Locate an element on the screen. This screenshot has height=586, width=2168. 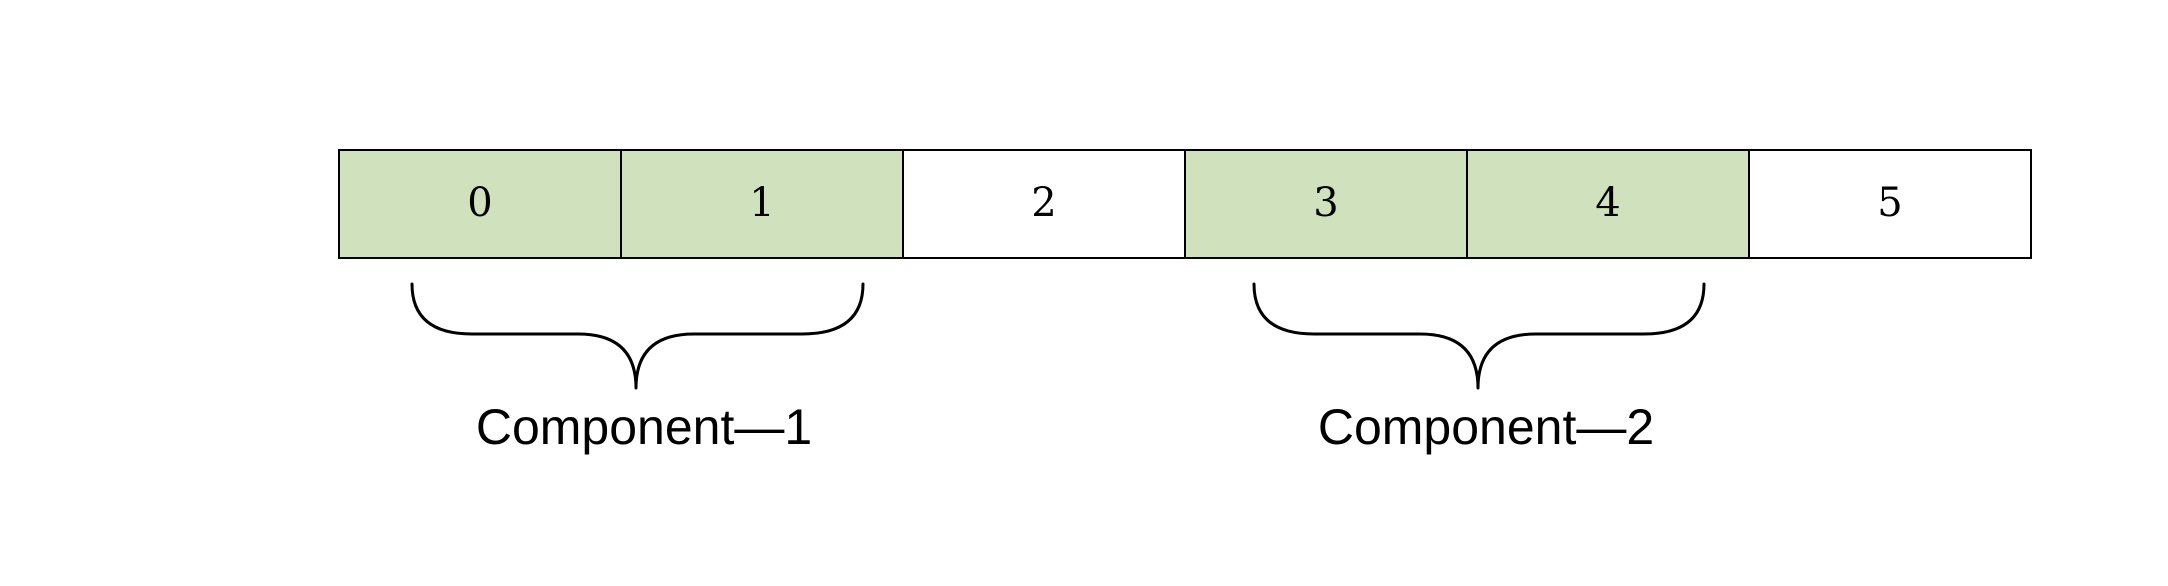
component-2-label: Component—2 is located at coordinates (1486, 427).